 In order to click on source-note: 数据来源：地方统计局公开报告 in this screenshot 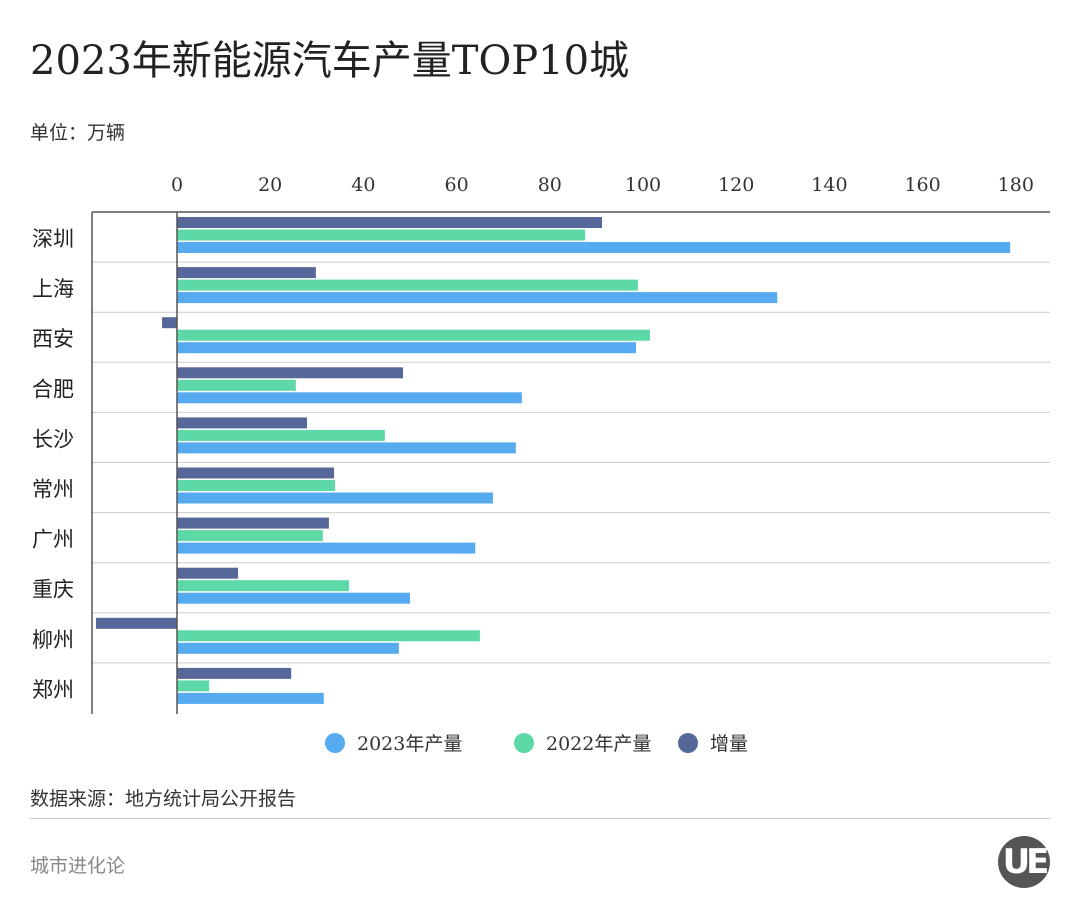, I will do `click(163, 799)`.